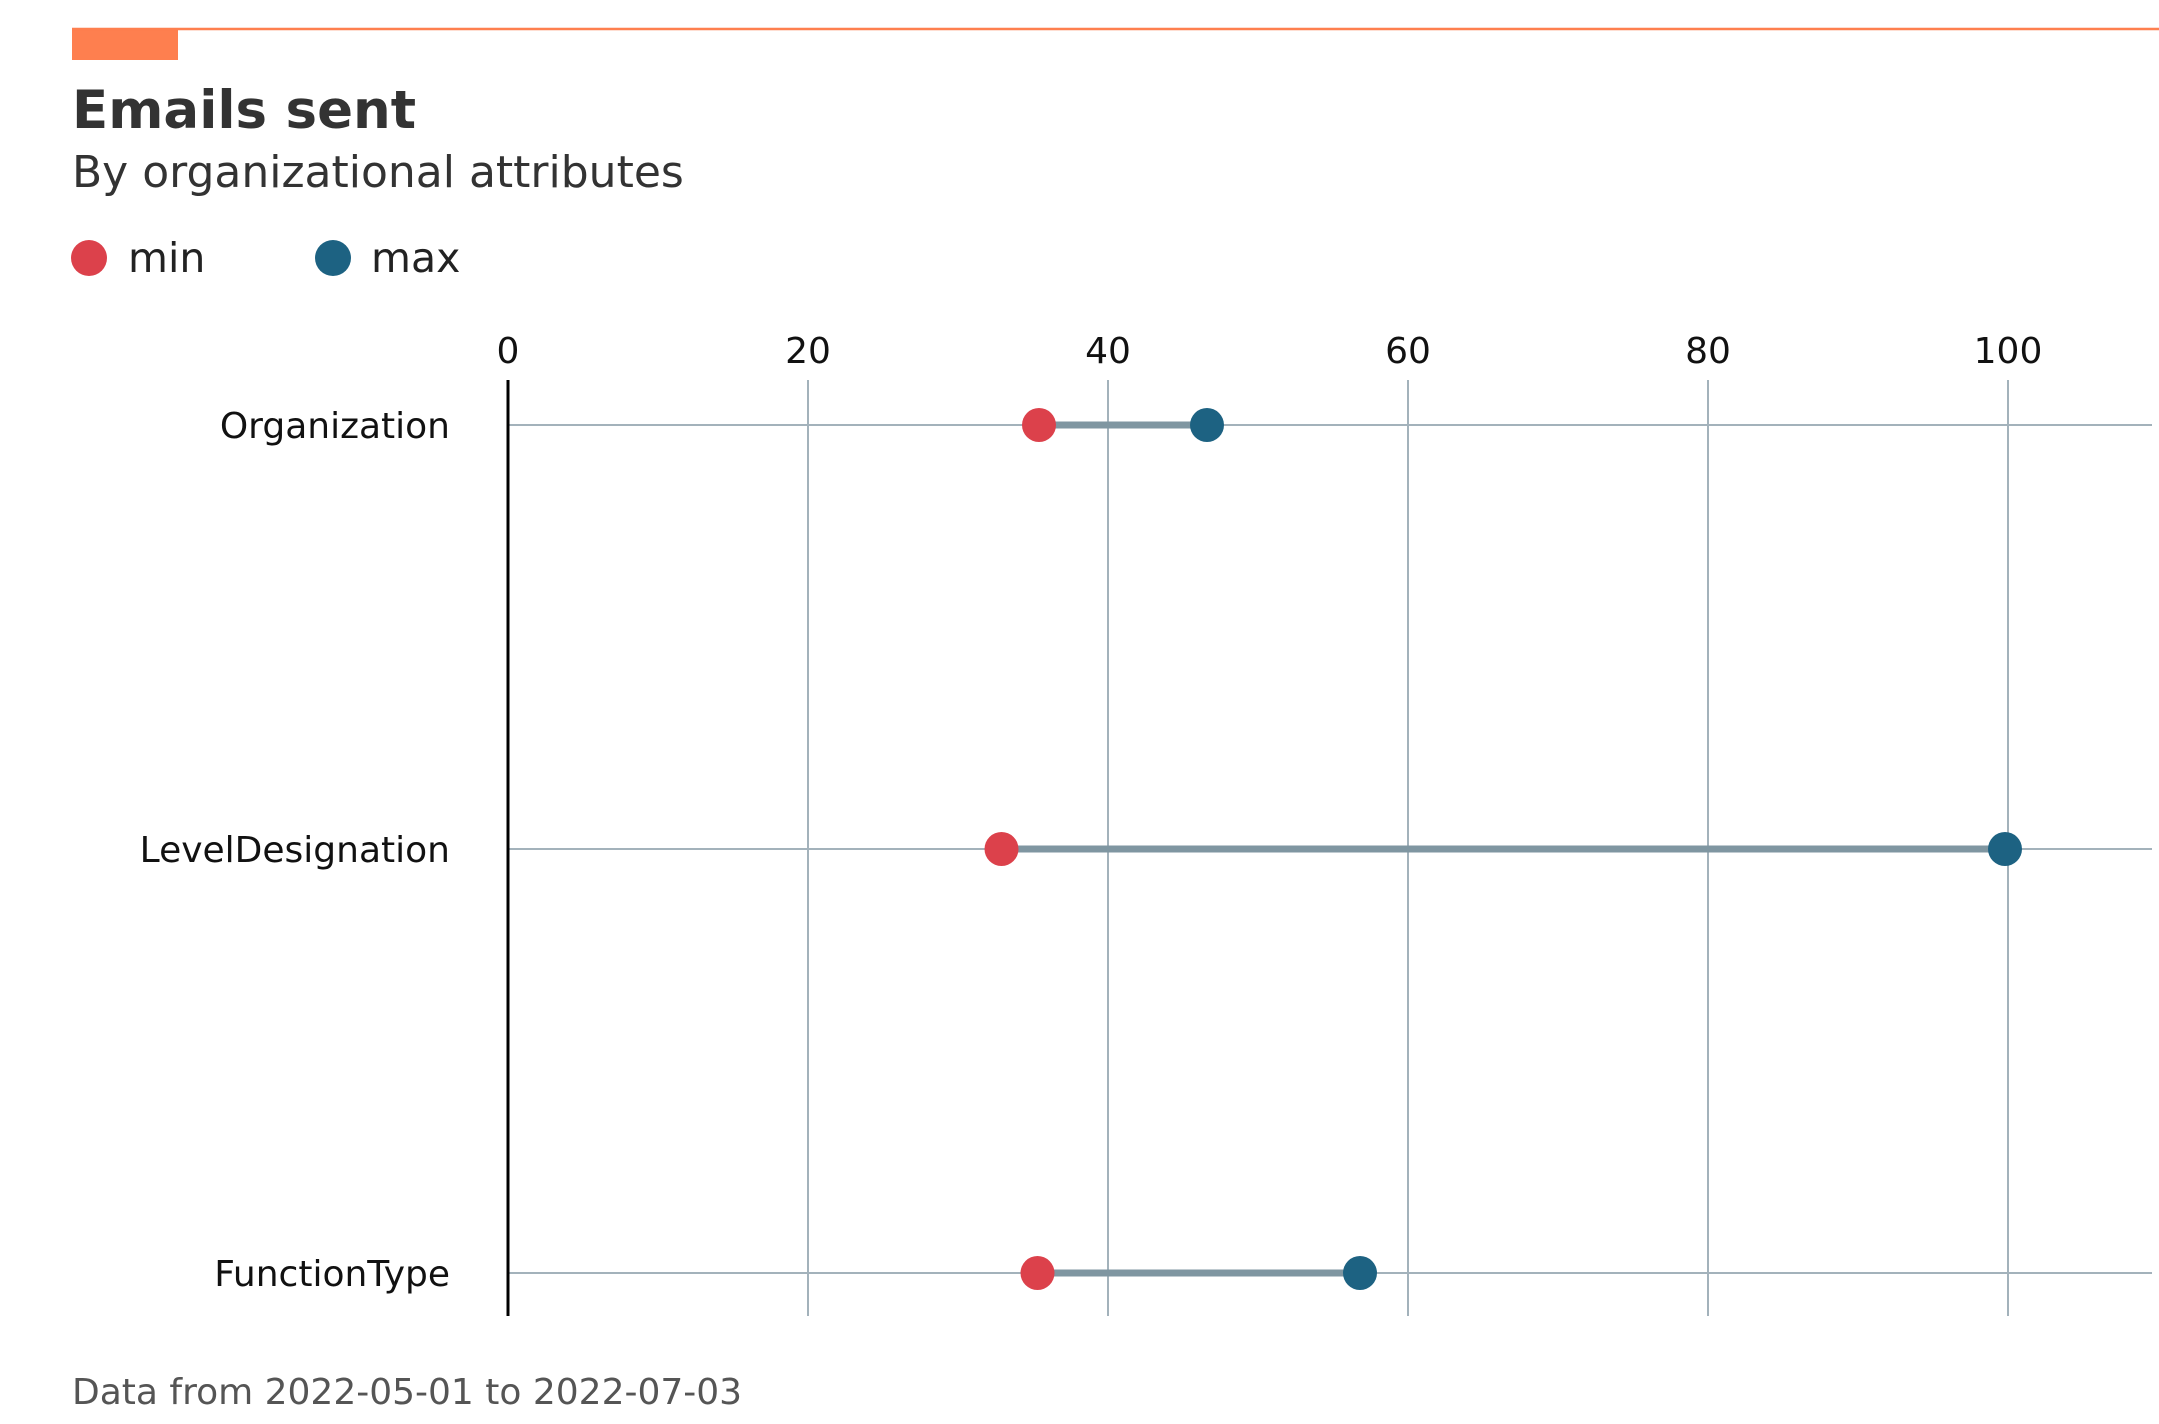 The image size is (2159, 1424). Describe the element at coordinates (244, 110) in the screenshot. I see `chart-title: Emails sent` at that location.